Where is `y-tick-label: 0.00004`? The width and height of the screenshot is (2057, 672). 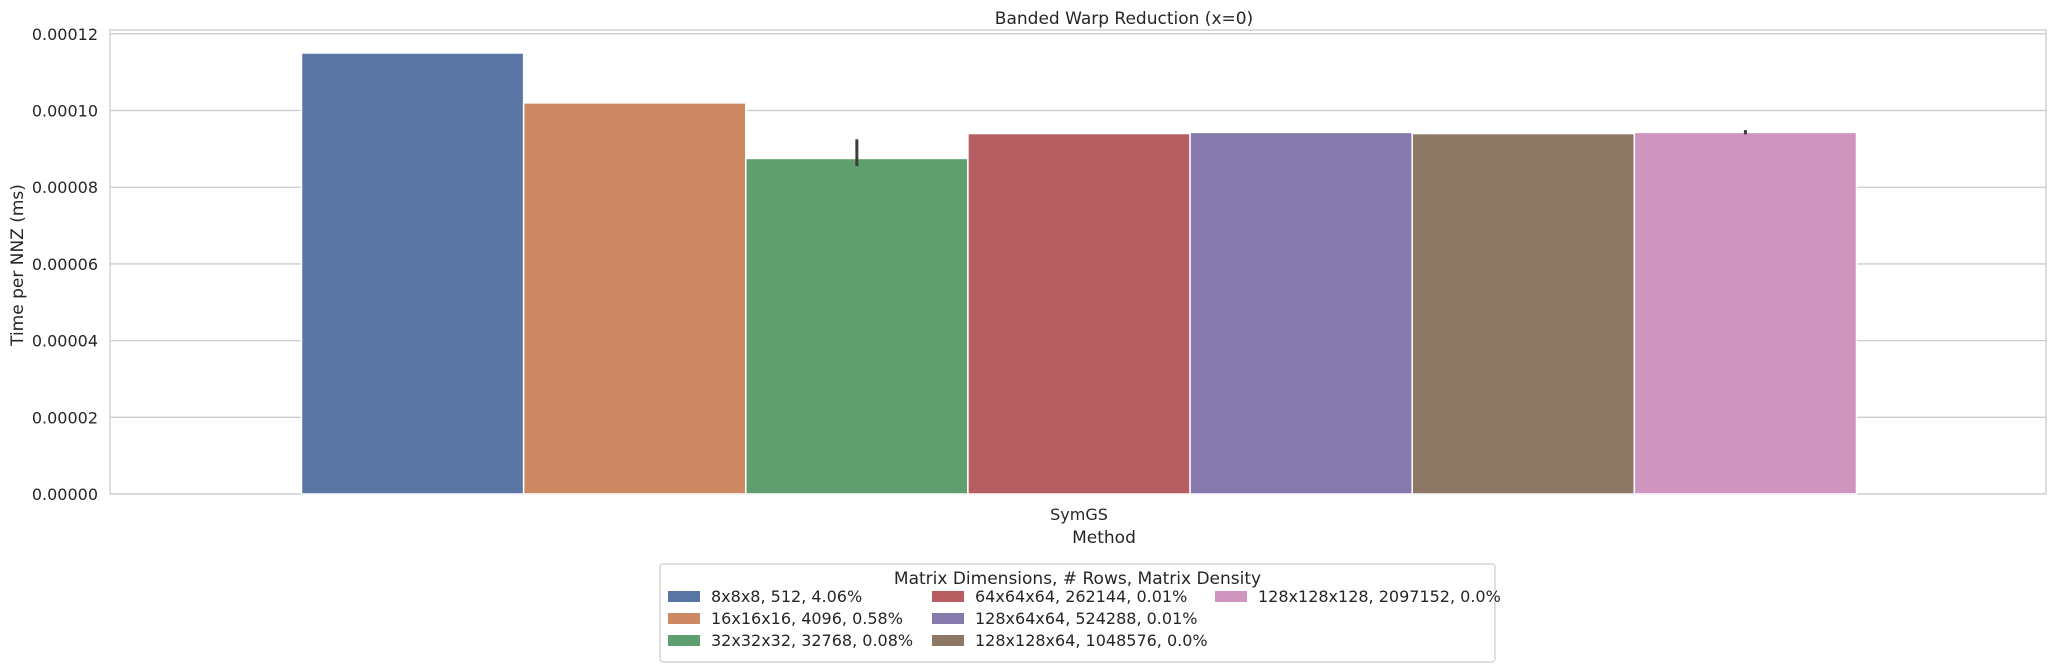 y-tick-label: 0.00004 is located at coordinates (65, 341).